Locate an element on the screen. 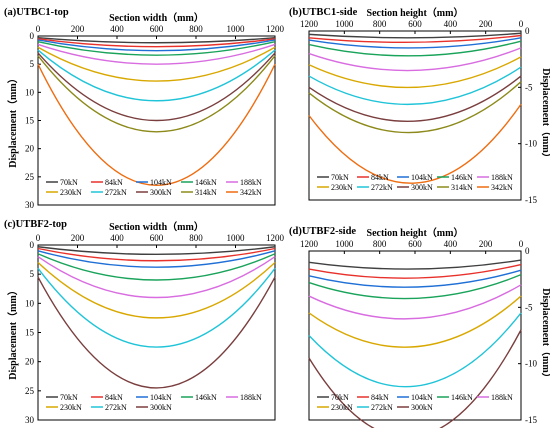 This screenshot has width=550, height=428. x-axis-label: Section width（mm） is located at coordinates (156, 226).